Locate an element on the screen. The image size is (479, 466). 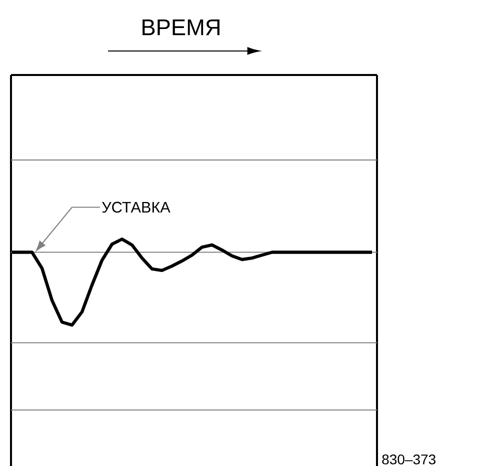
chart-title: ВРЕМЯ is located at coordinates (181, 28).